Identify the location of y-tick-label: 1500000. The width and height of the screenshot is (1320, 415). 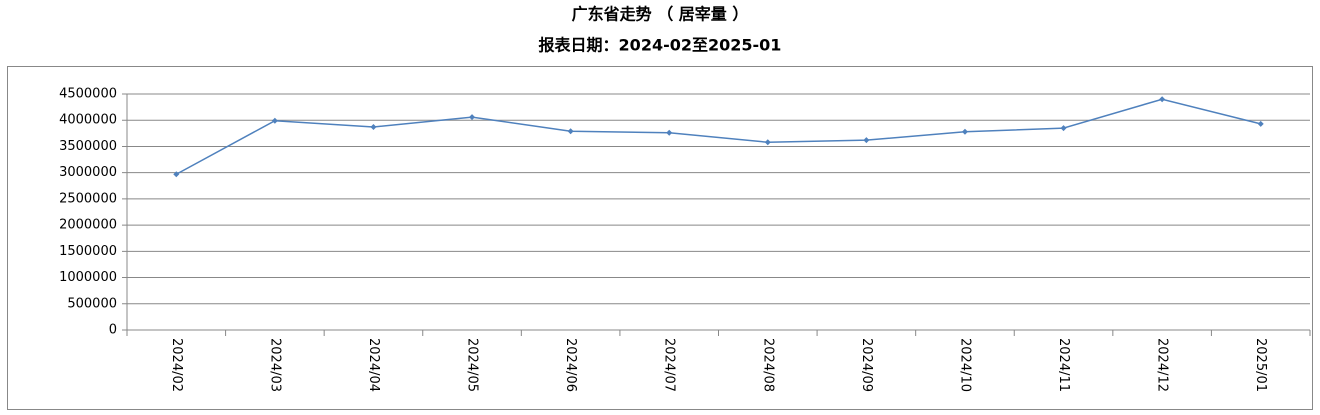
(88, 251).